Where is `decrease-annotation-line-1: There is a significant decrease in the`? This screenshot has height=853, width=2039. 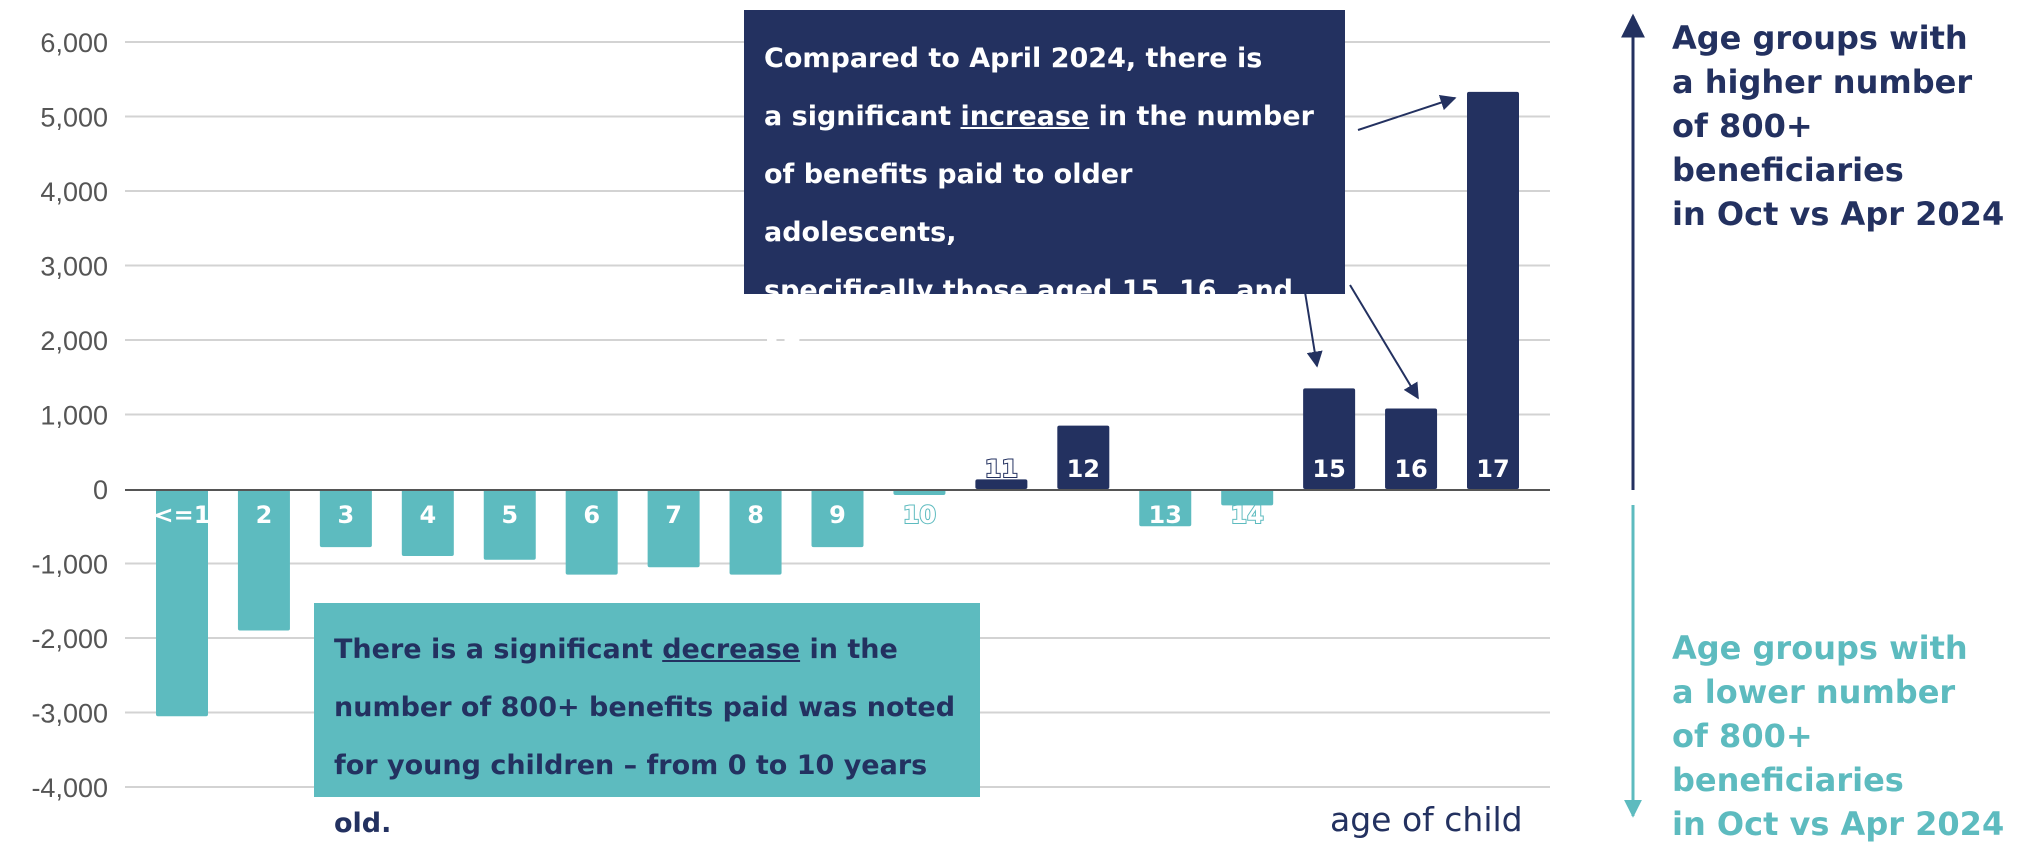
decrease-annotation-line-1: There is a significant decrease in the is located at coordinates (647, 650).